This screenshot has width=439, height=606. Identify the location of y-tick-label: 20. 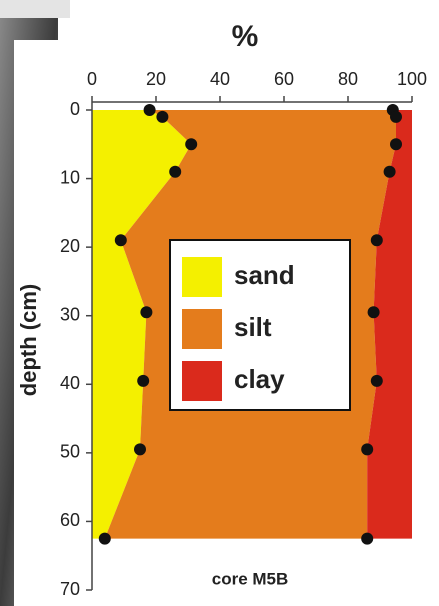
(70, 246).